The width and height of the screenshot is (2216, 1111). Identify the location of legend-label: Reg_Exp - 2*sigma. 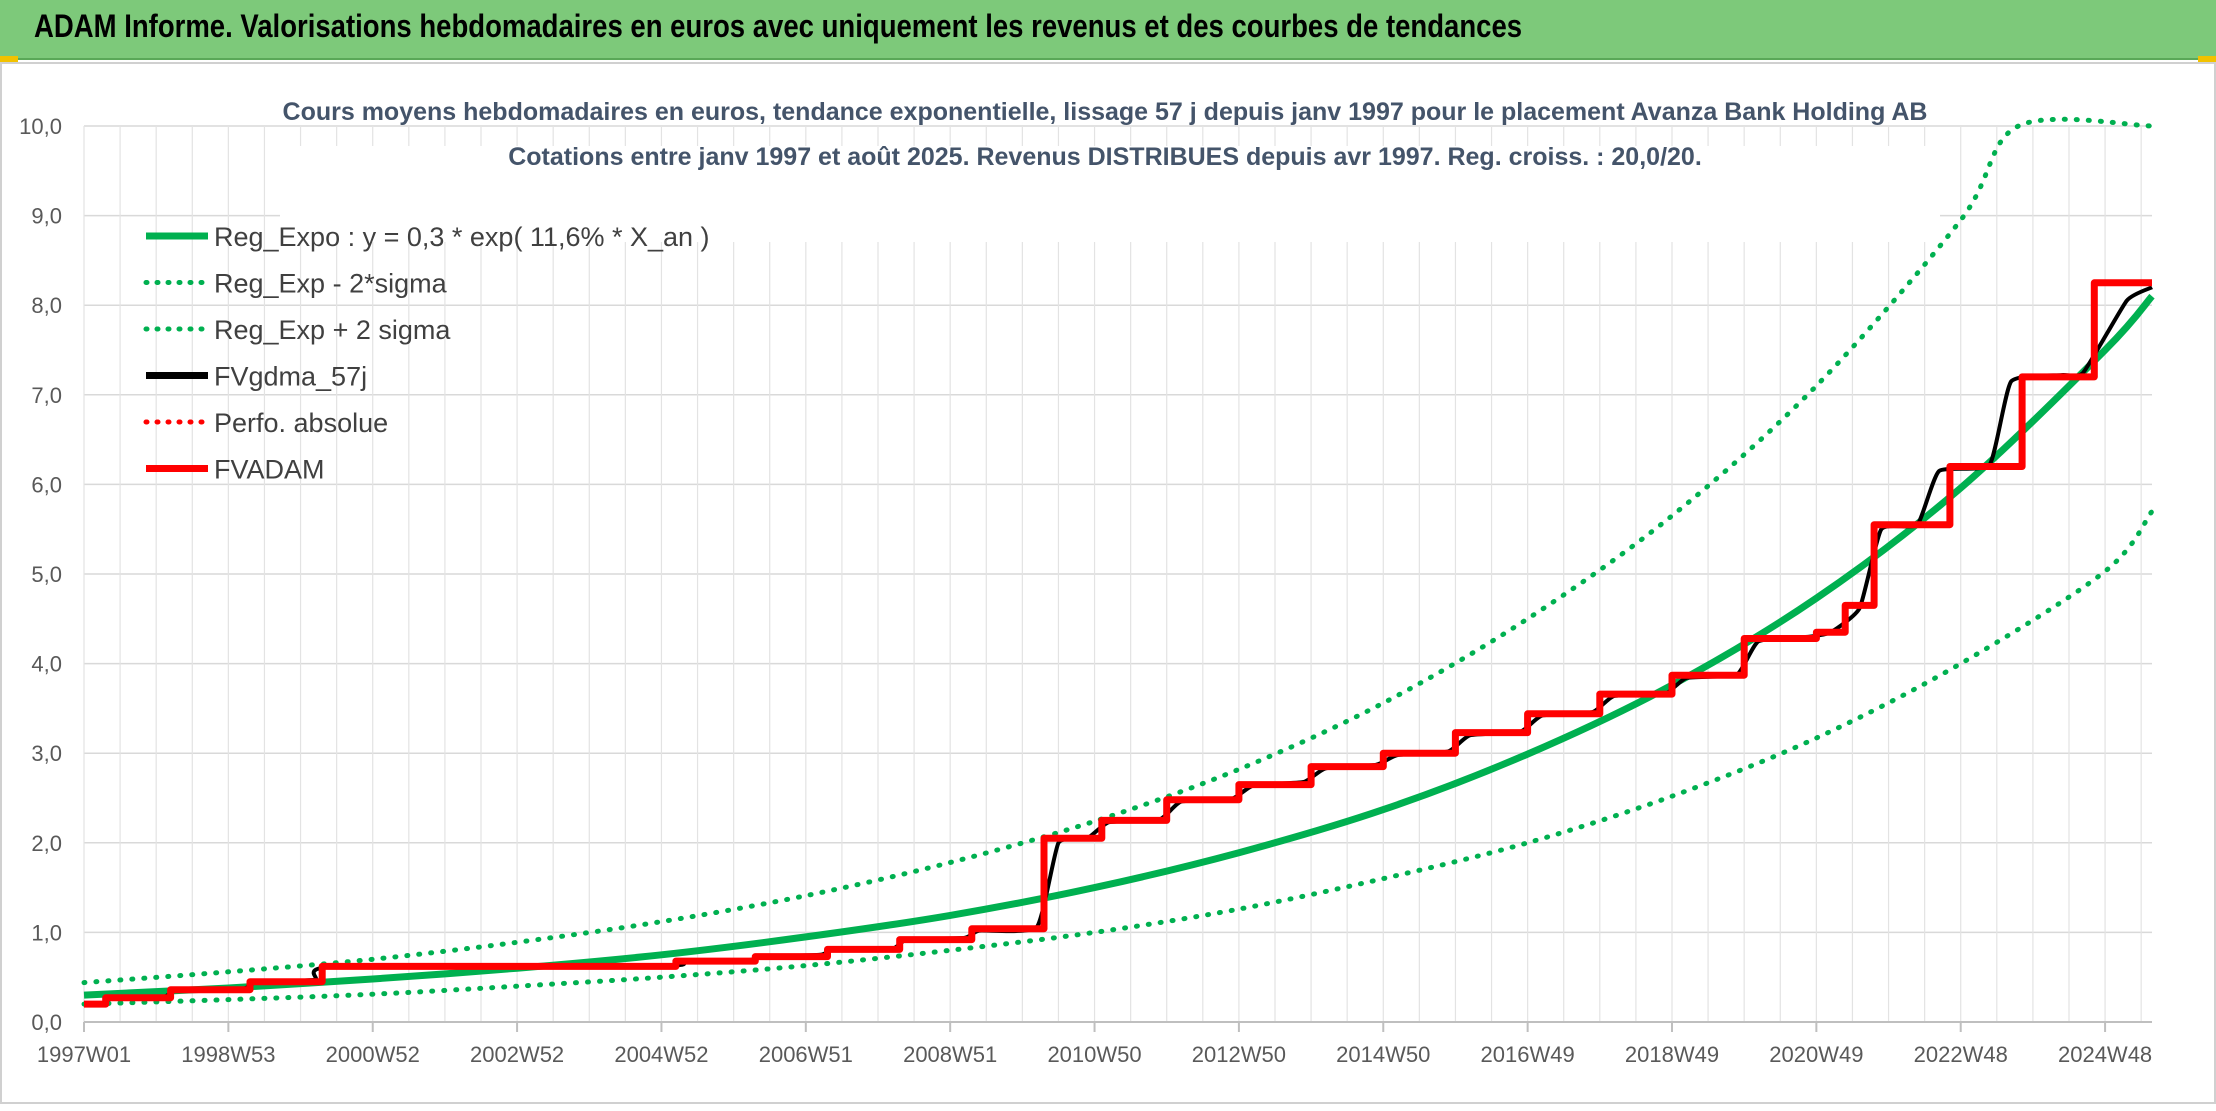
(331, 284).